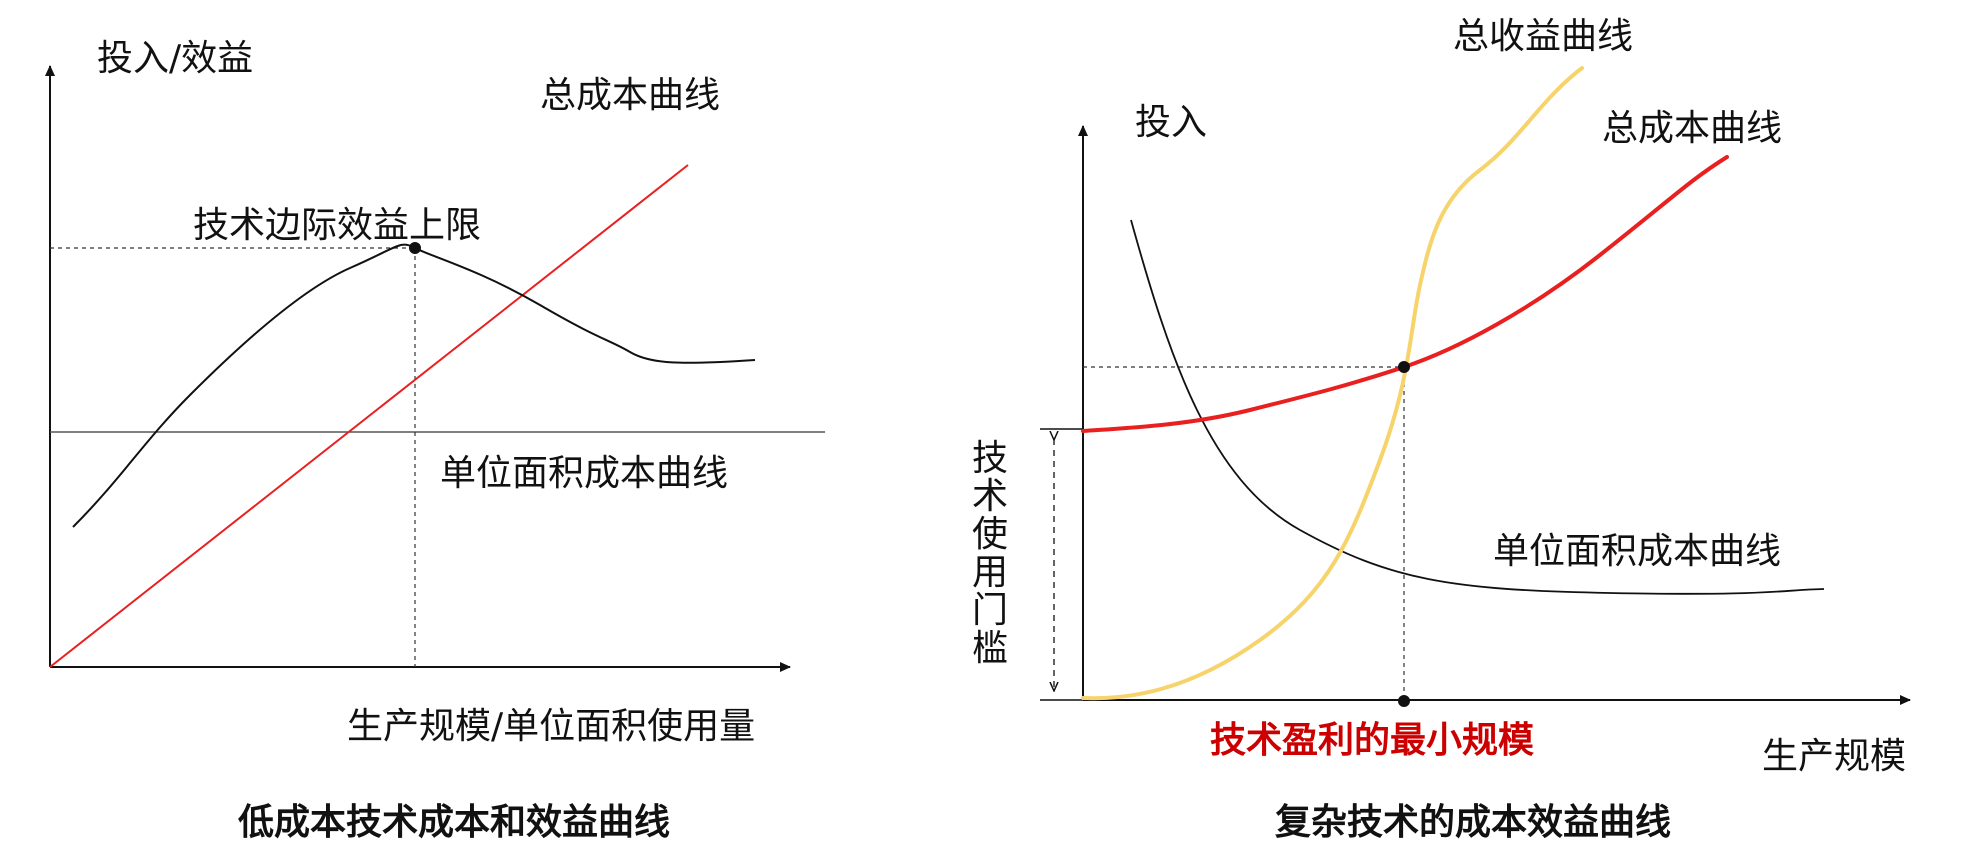 This screenshot has height=857, width=1971. Describe the element at coordinates (1171, 122) in the screenshot. I see `right-y-axis-label: 投入` at that location.